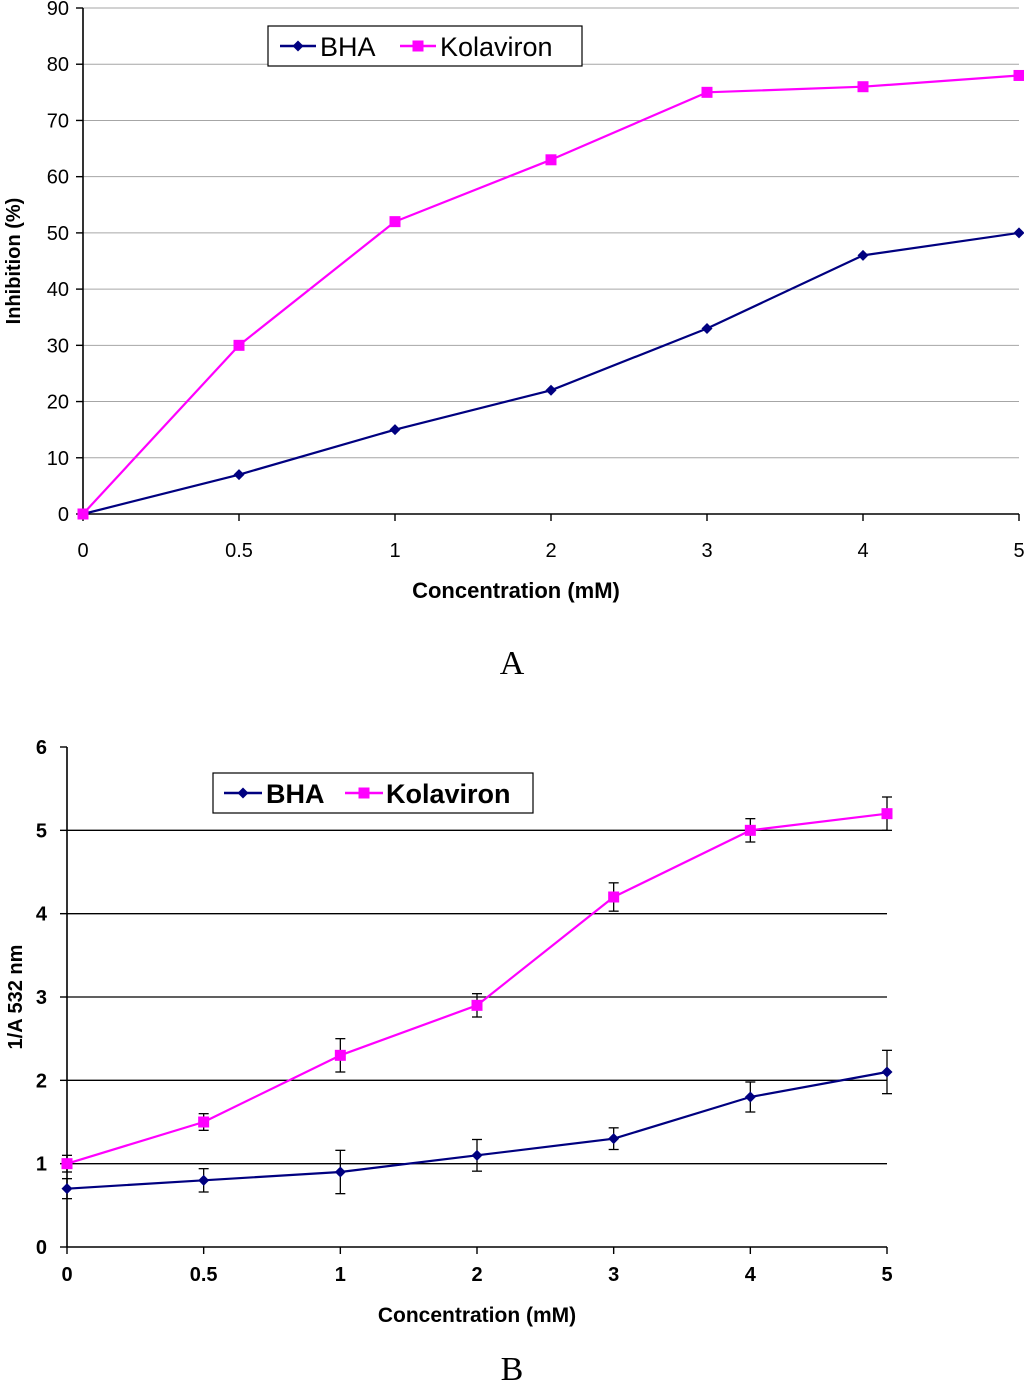 Image resolution: width=1024 pixels, height=1383 pixels. Describe the element at coordinates (58, 65) in the screenshot. I see `y-tick-label: 80` at that location.